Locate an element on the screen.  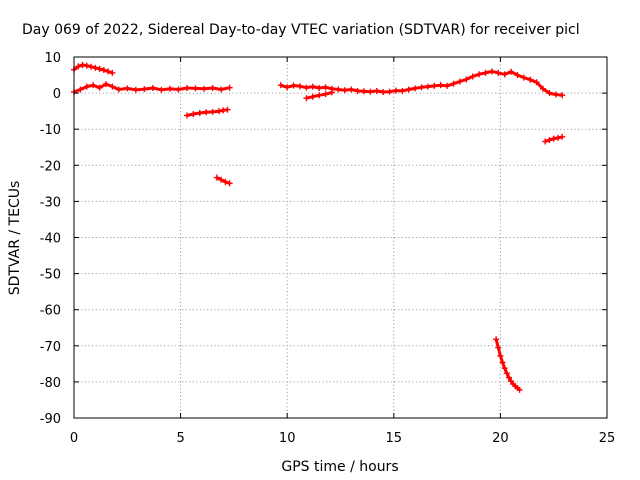
x-tick-label: 0 is located at coordinates (74, 438).